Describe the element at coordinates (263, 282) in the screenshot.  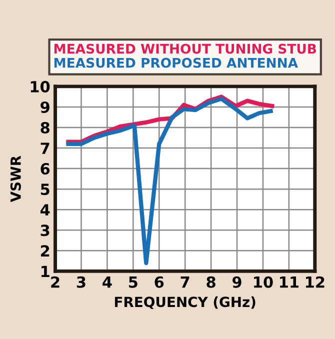
I see `x-tick-label: 10` at that location.